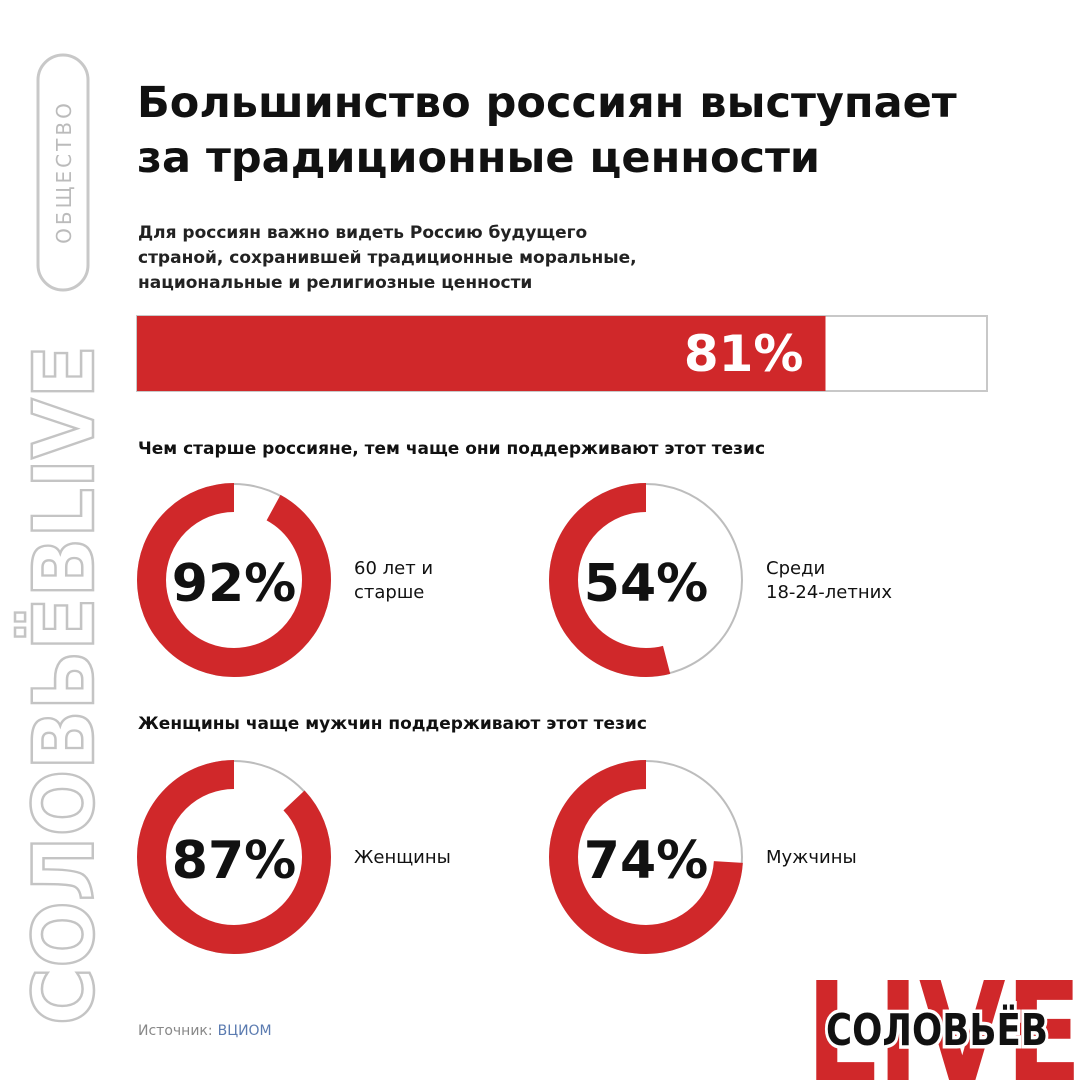 This screenshot has height=1080, width=1080. What do you see at coordinates (393, 568) in the screenshot?
I see `donut-label: 60 лет и` at bounding box center [393, 568].